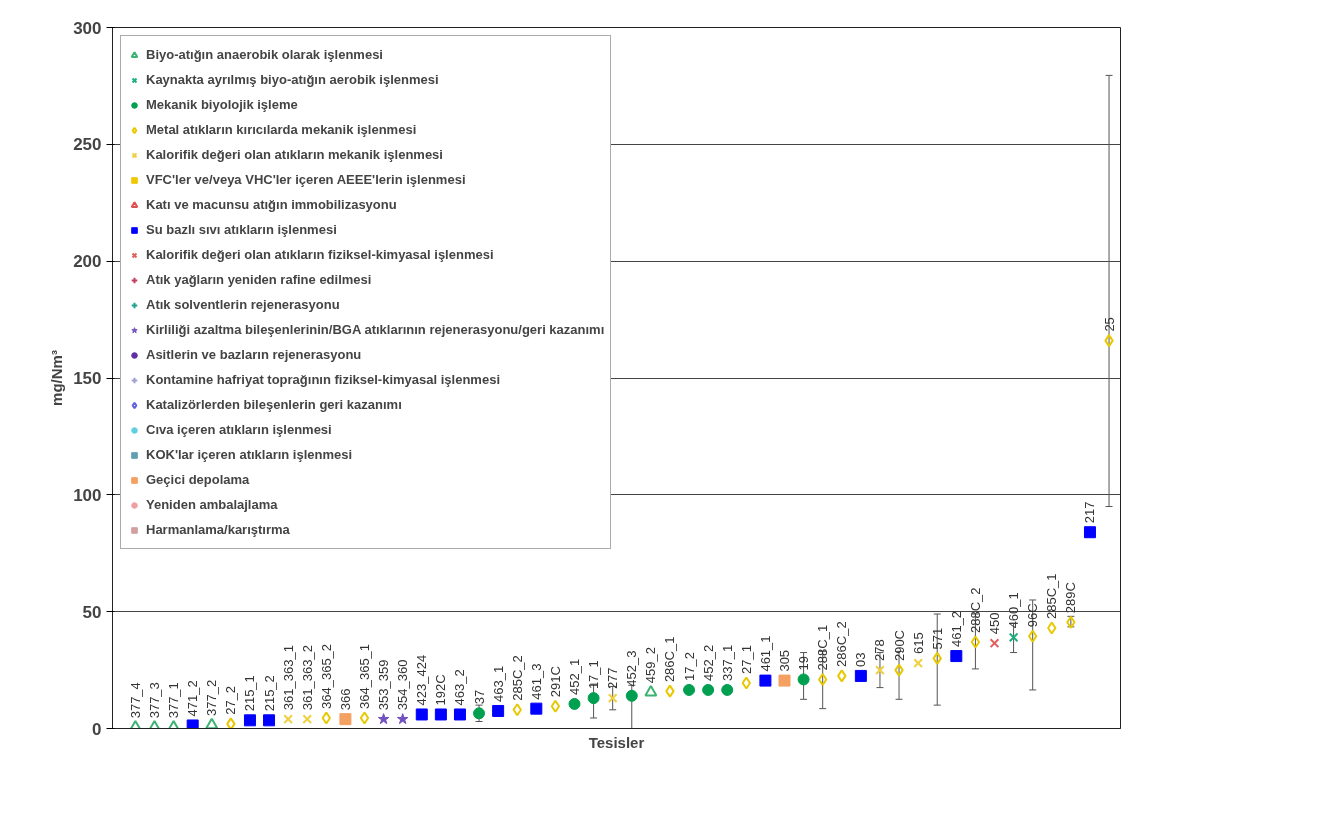 The height and width of the screenshot is (837, 1328). Describe the element at coordinates (1071, 598) in the screenshot. I see `x-tick-label: 289C` at that location.